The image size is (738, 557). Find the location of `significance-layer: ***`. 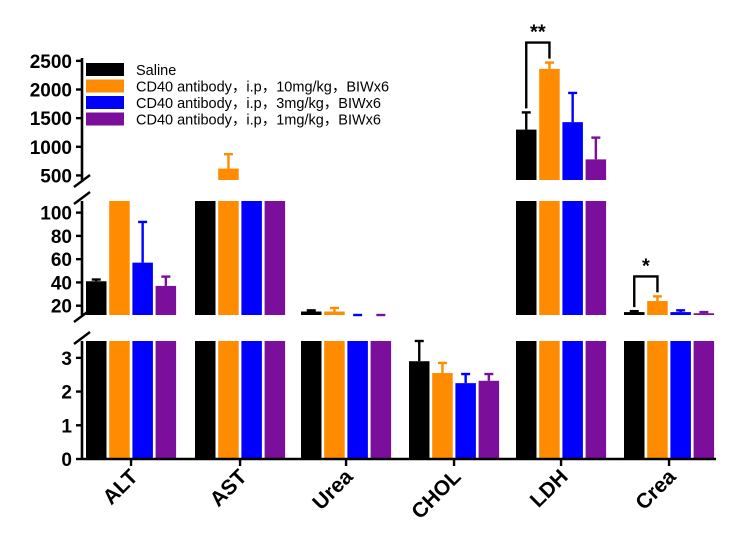

significance-layer: *** is located at coordinates (592, 165).